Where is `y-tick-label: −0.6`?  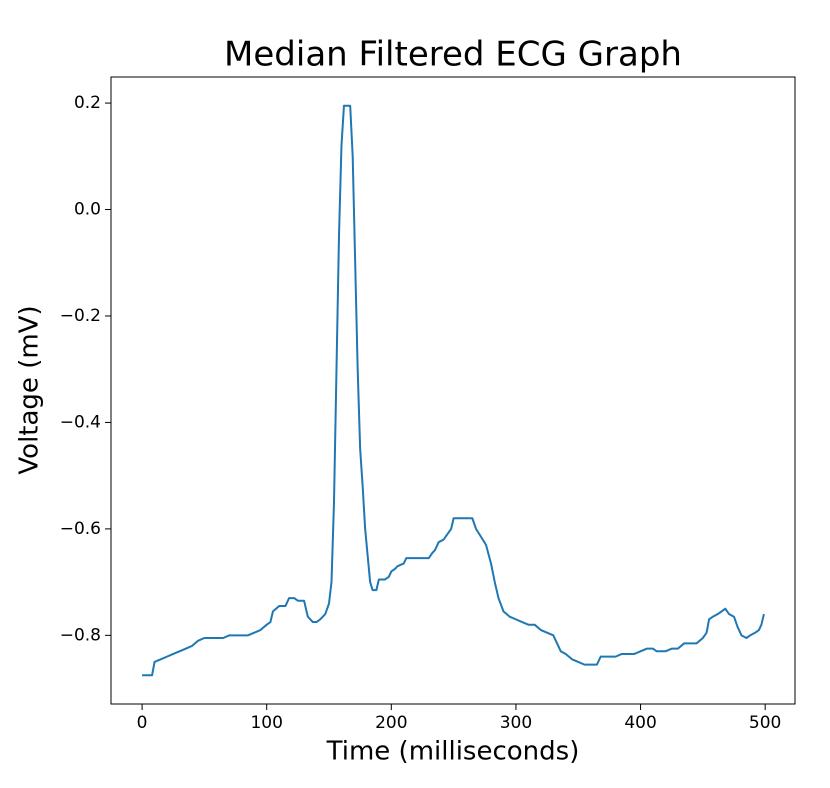
y-tick-label: −0.6 is located at coordinates (80, 529).